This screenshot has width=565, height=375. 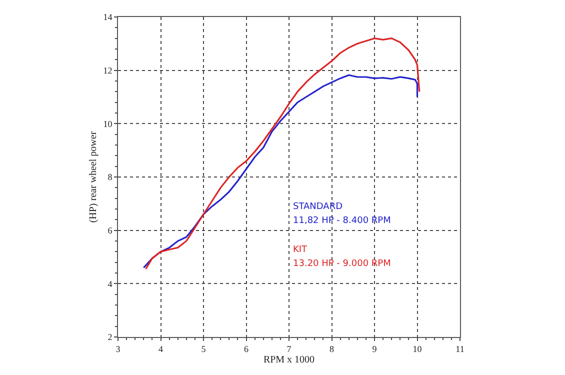 I want to click on y-tick-label: 10, so click(x=108, y=123).